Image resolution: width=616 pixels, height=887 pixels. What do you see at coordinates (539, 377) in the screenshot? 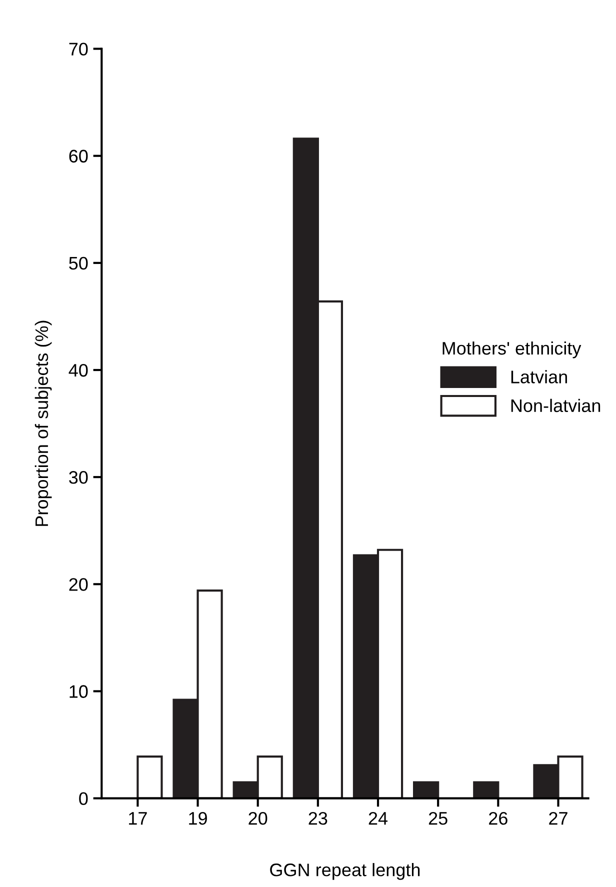
I see `legend-label: Latvian` at bounding box center [539, 377].